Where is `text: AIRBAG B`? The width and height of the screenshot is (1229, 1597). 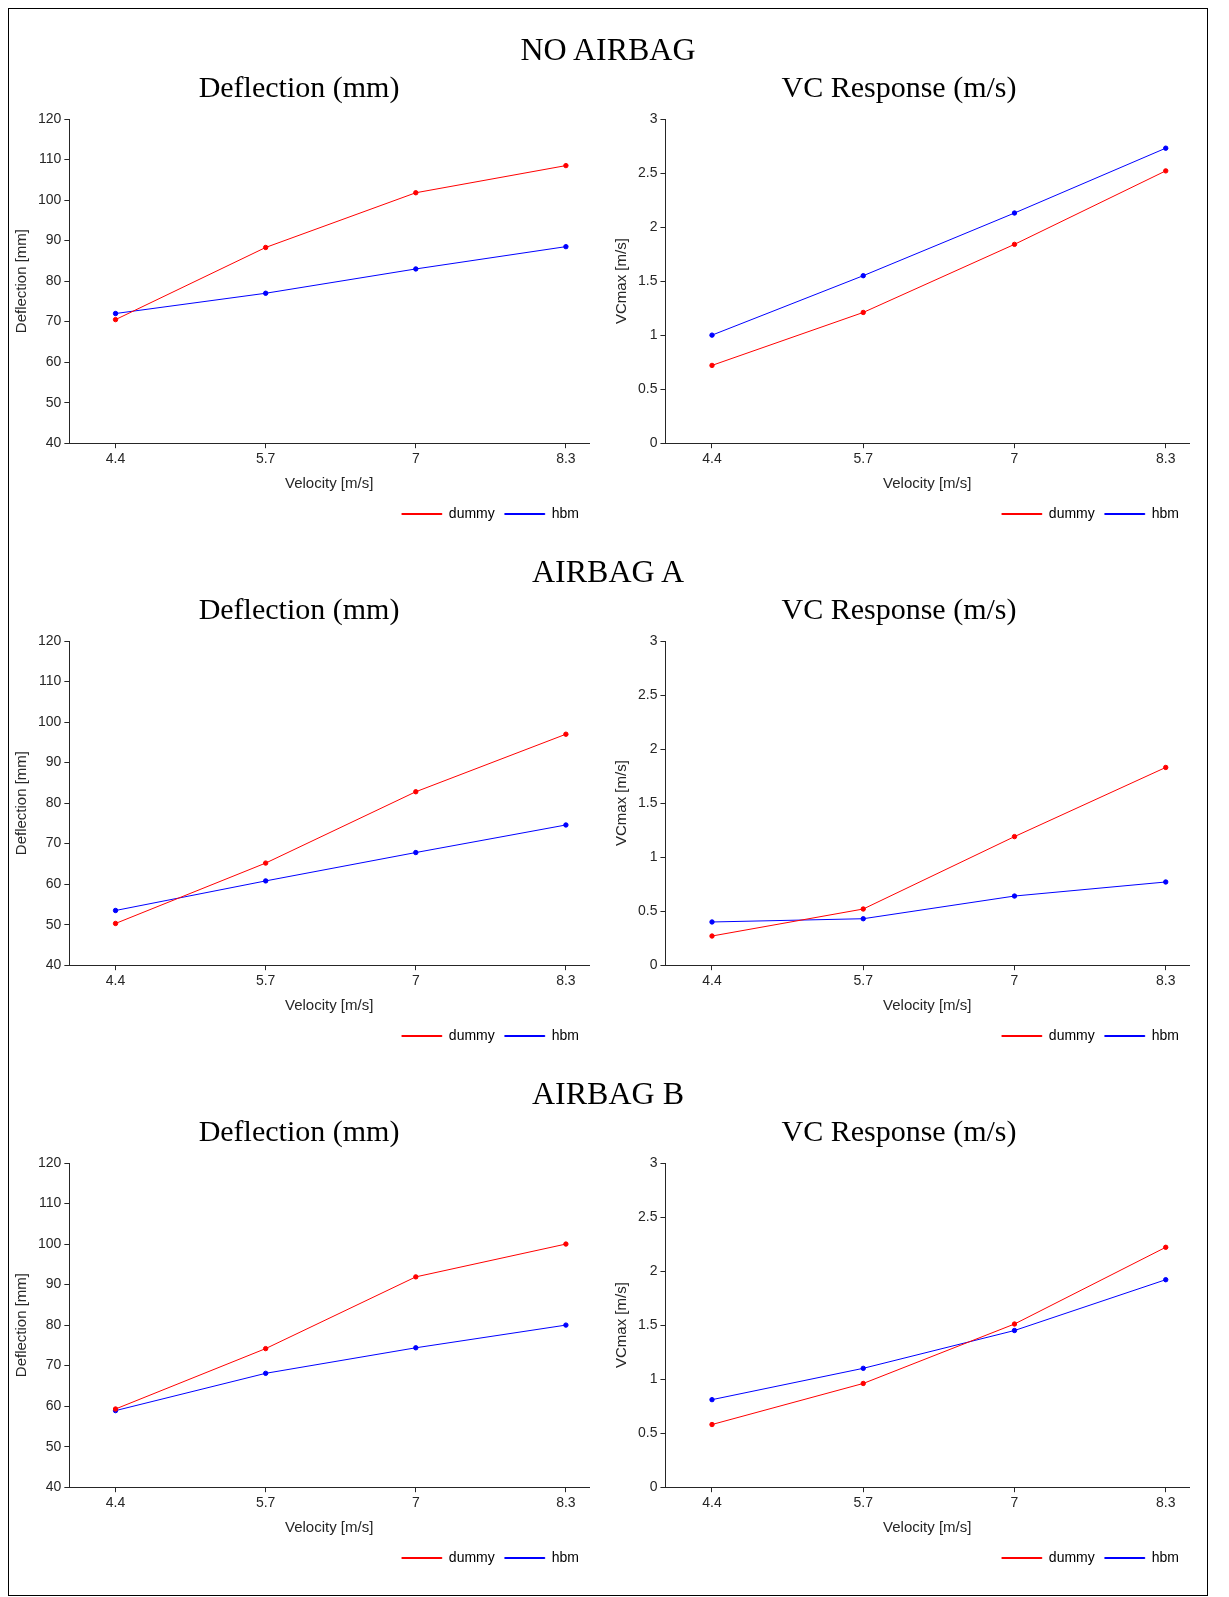 text: AIRBAG B is located at coordinates (607, 1093).